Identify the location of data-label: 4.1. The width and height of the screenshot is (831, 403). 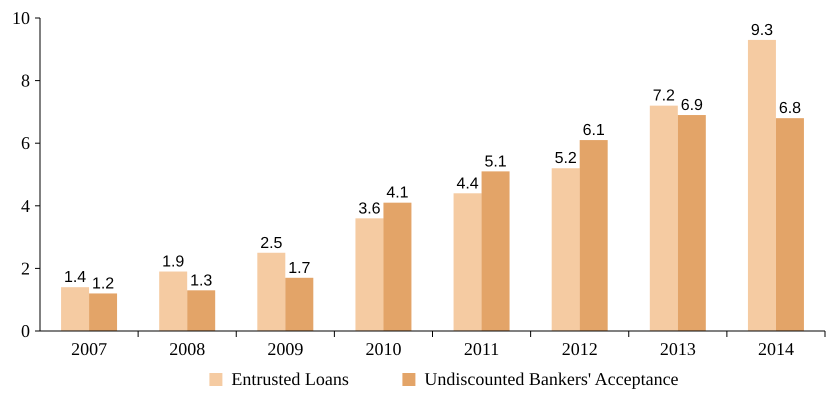
(397, 193).